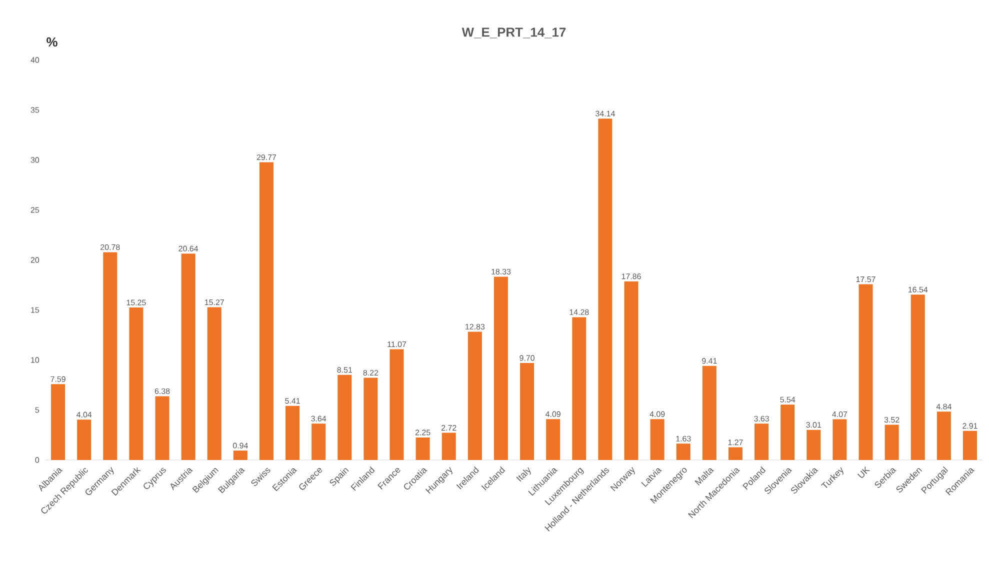  Describe the element at coordinates (863, 472) in the screenshot. I see `x-tick-label: UK` at that location.